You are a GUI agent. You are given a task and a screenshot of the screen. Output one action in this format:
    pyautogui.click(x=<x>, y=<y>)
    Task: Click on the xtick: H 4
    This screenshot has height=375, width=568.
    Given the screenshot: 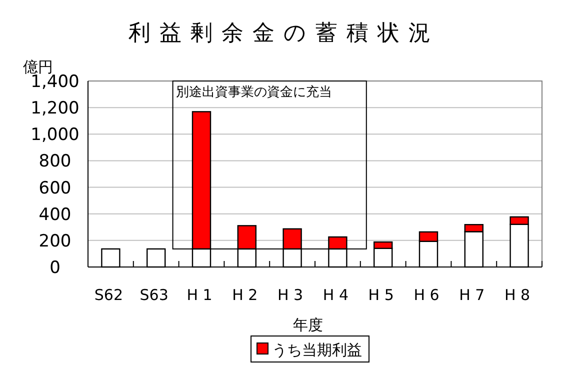 What is the action you would take?
    pyautogui.click(x=335, y=295)
    